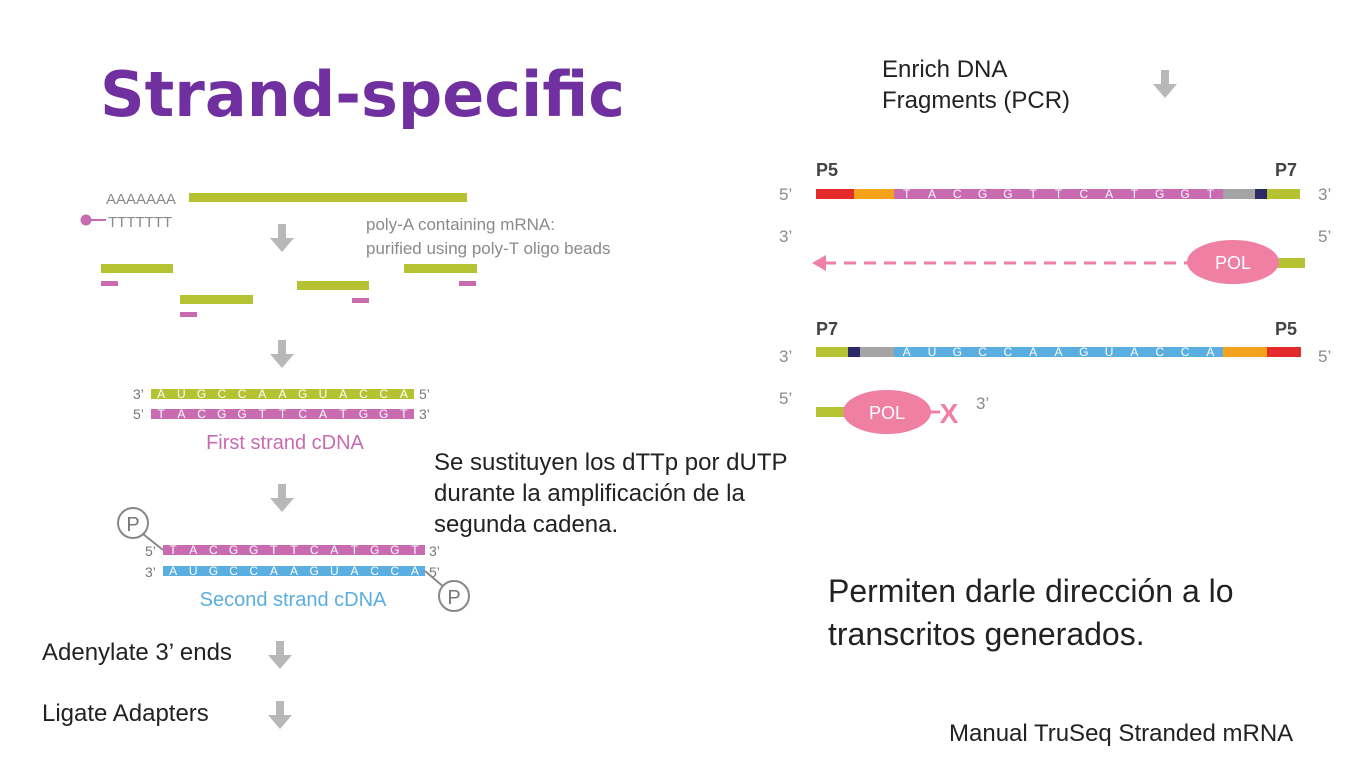 This screenshot has height=765, width=1370. What do you see at coordinates (1239, 194) in the screenshot?
I see `adapter-gray` at bounding box center [1239, 194].